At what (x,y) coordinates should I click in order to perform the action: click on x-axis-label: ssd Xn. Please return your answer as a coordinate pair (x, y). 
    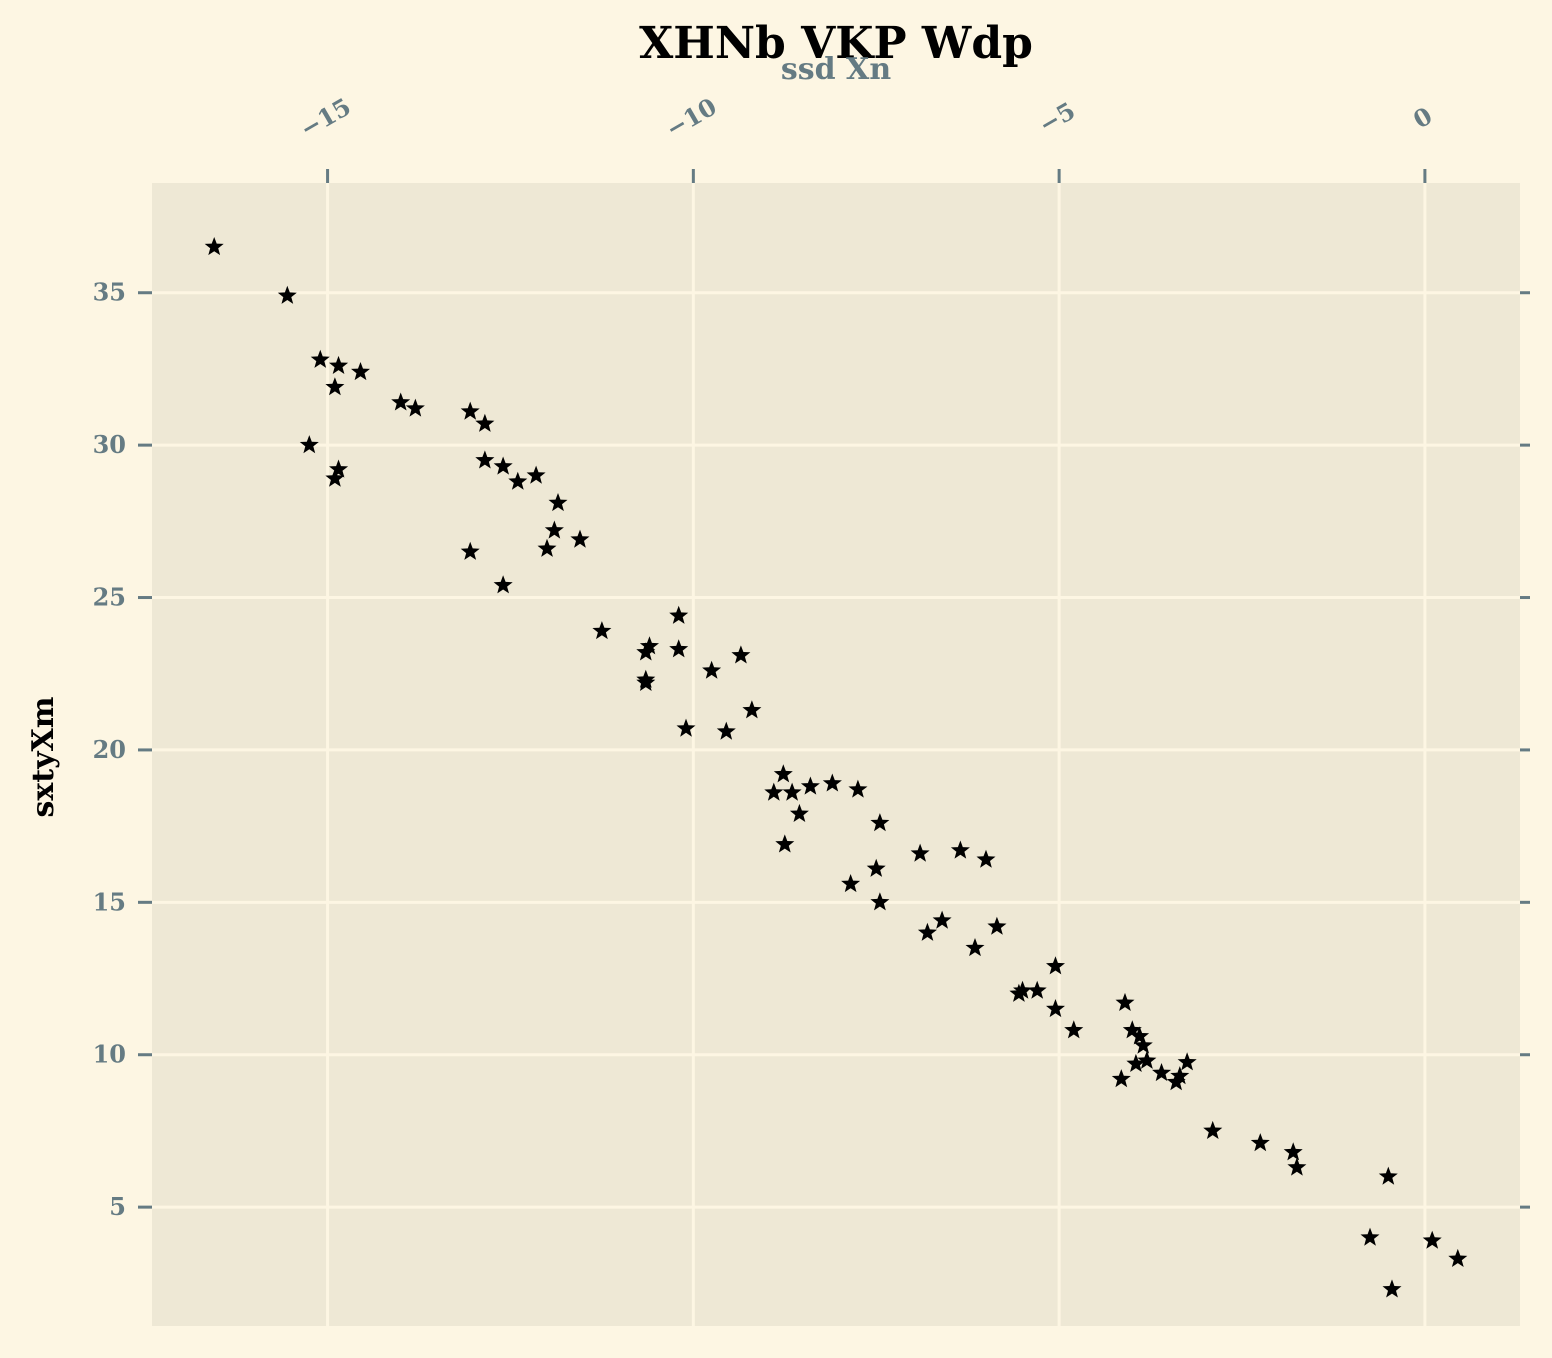
    Looking at the image, I should click on (836, 69).